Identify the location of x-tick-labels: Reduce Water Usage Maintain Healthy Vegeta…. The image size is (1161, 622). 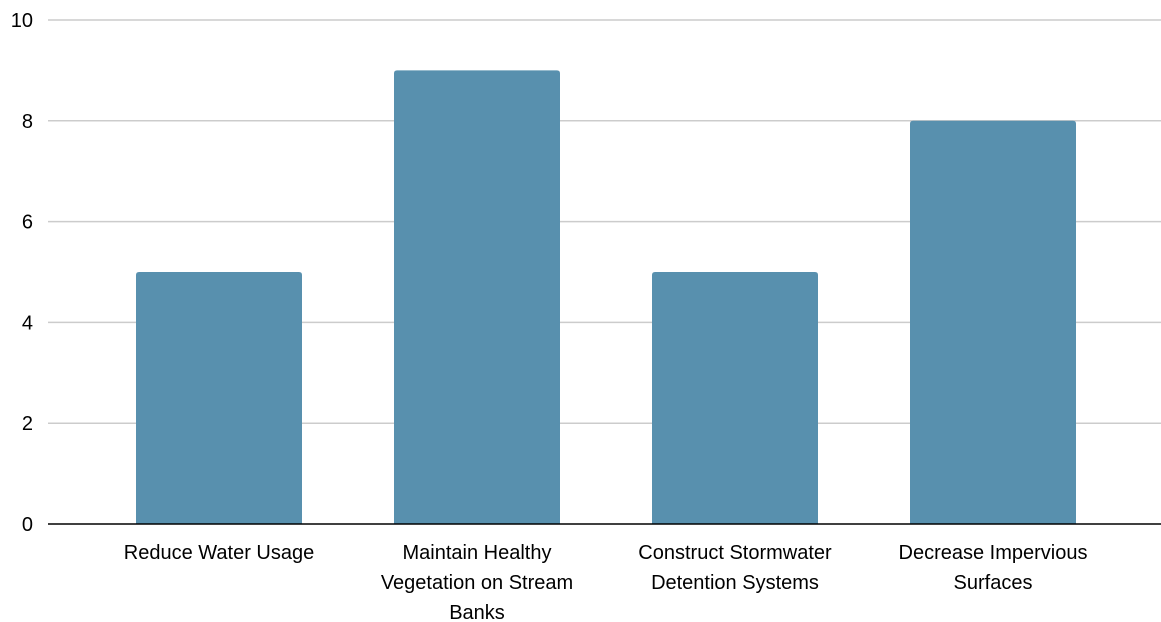
(606, 582).